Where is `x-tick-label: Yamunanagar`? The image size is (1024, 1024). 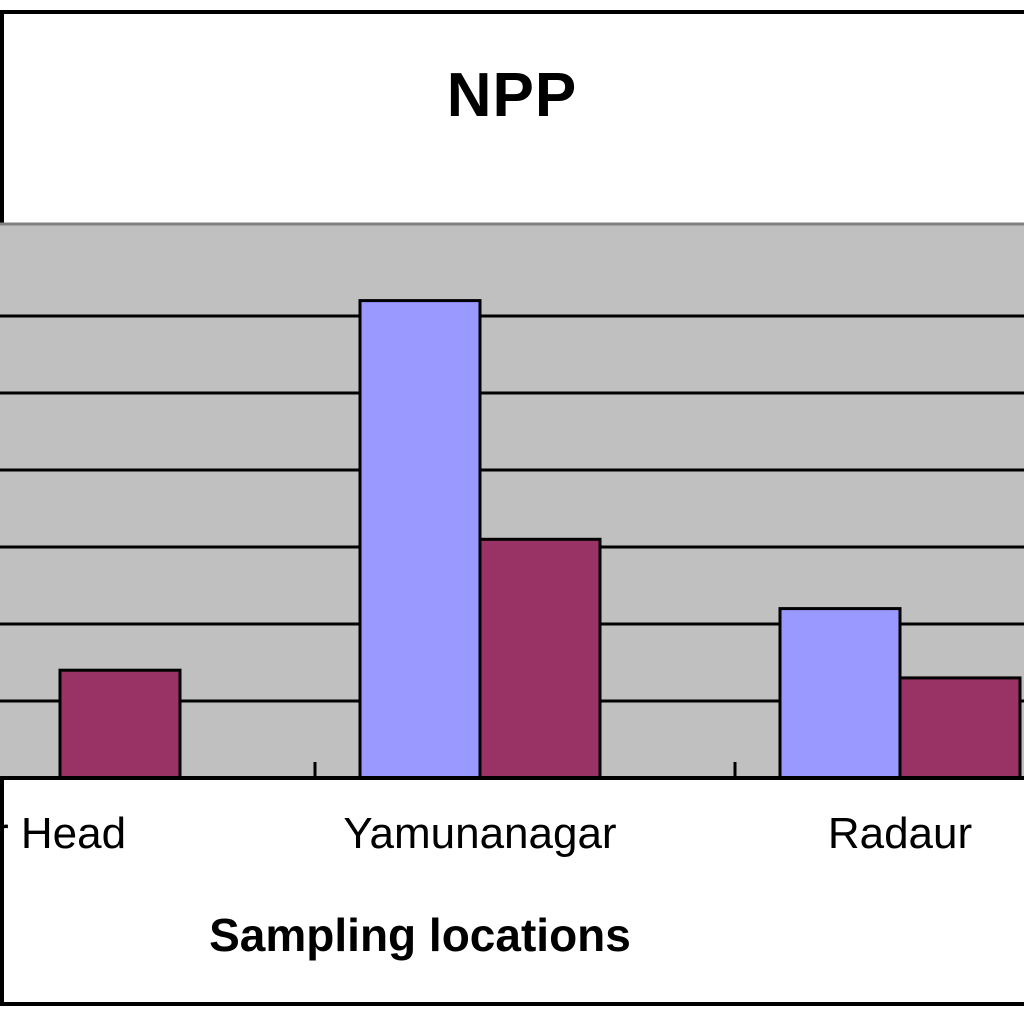
x-tick-label: Yamunanagar is located at coordinates (479, 833).